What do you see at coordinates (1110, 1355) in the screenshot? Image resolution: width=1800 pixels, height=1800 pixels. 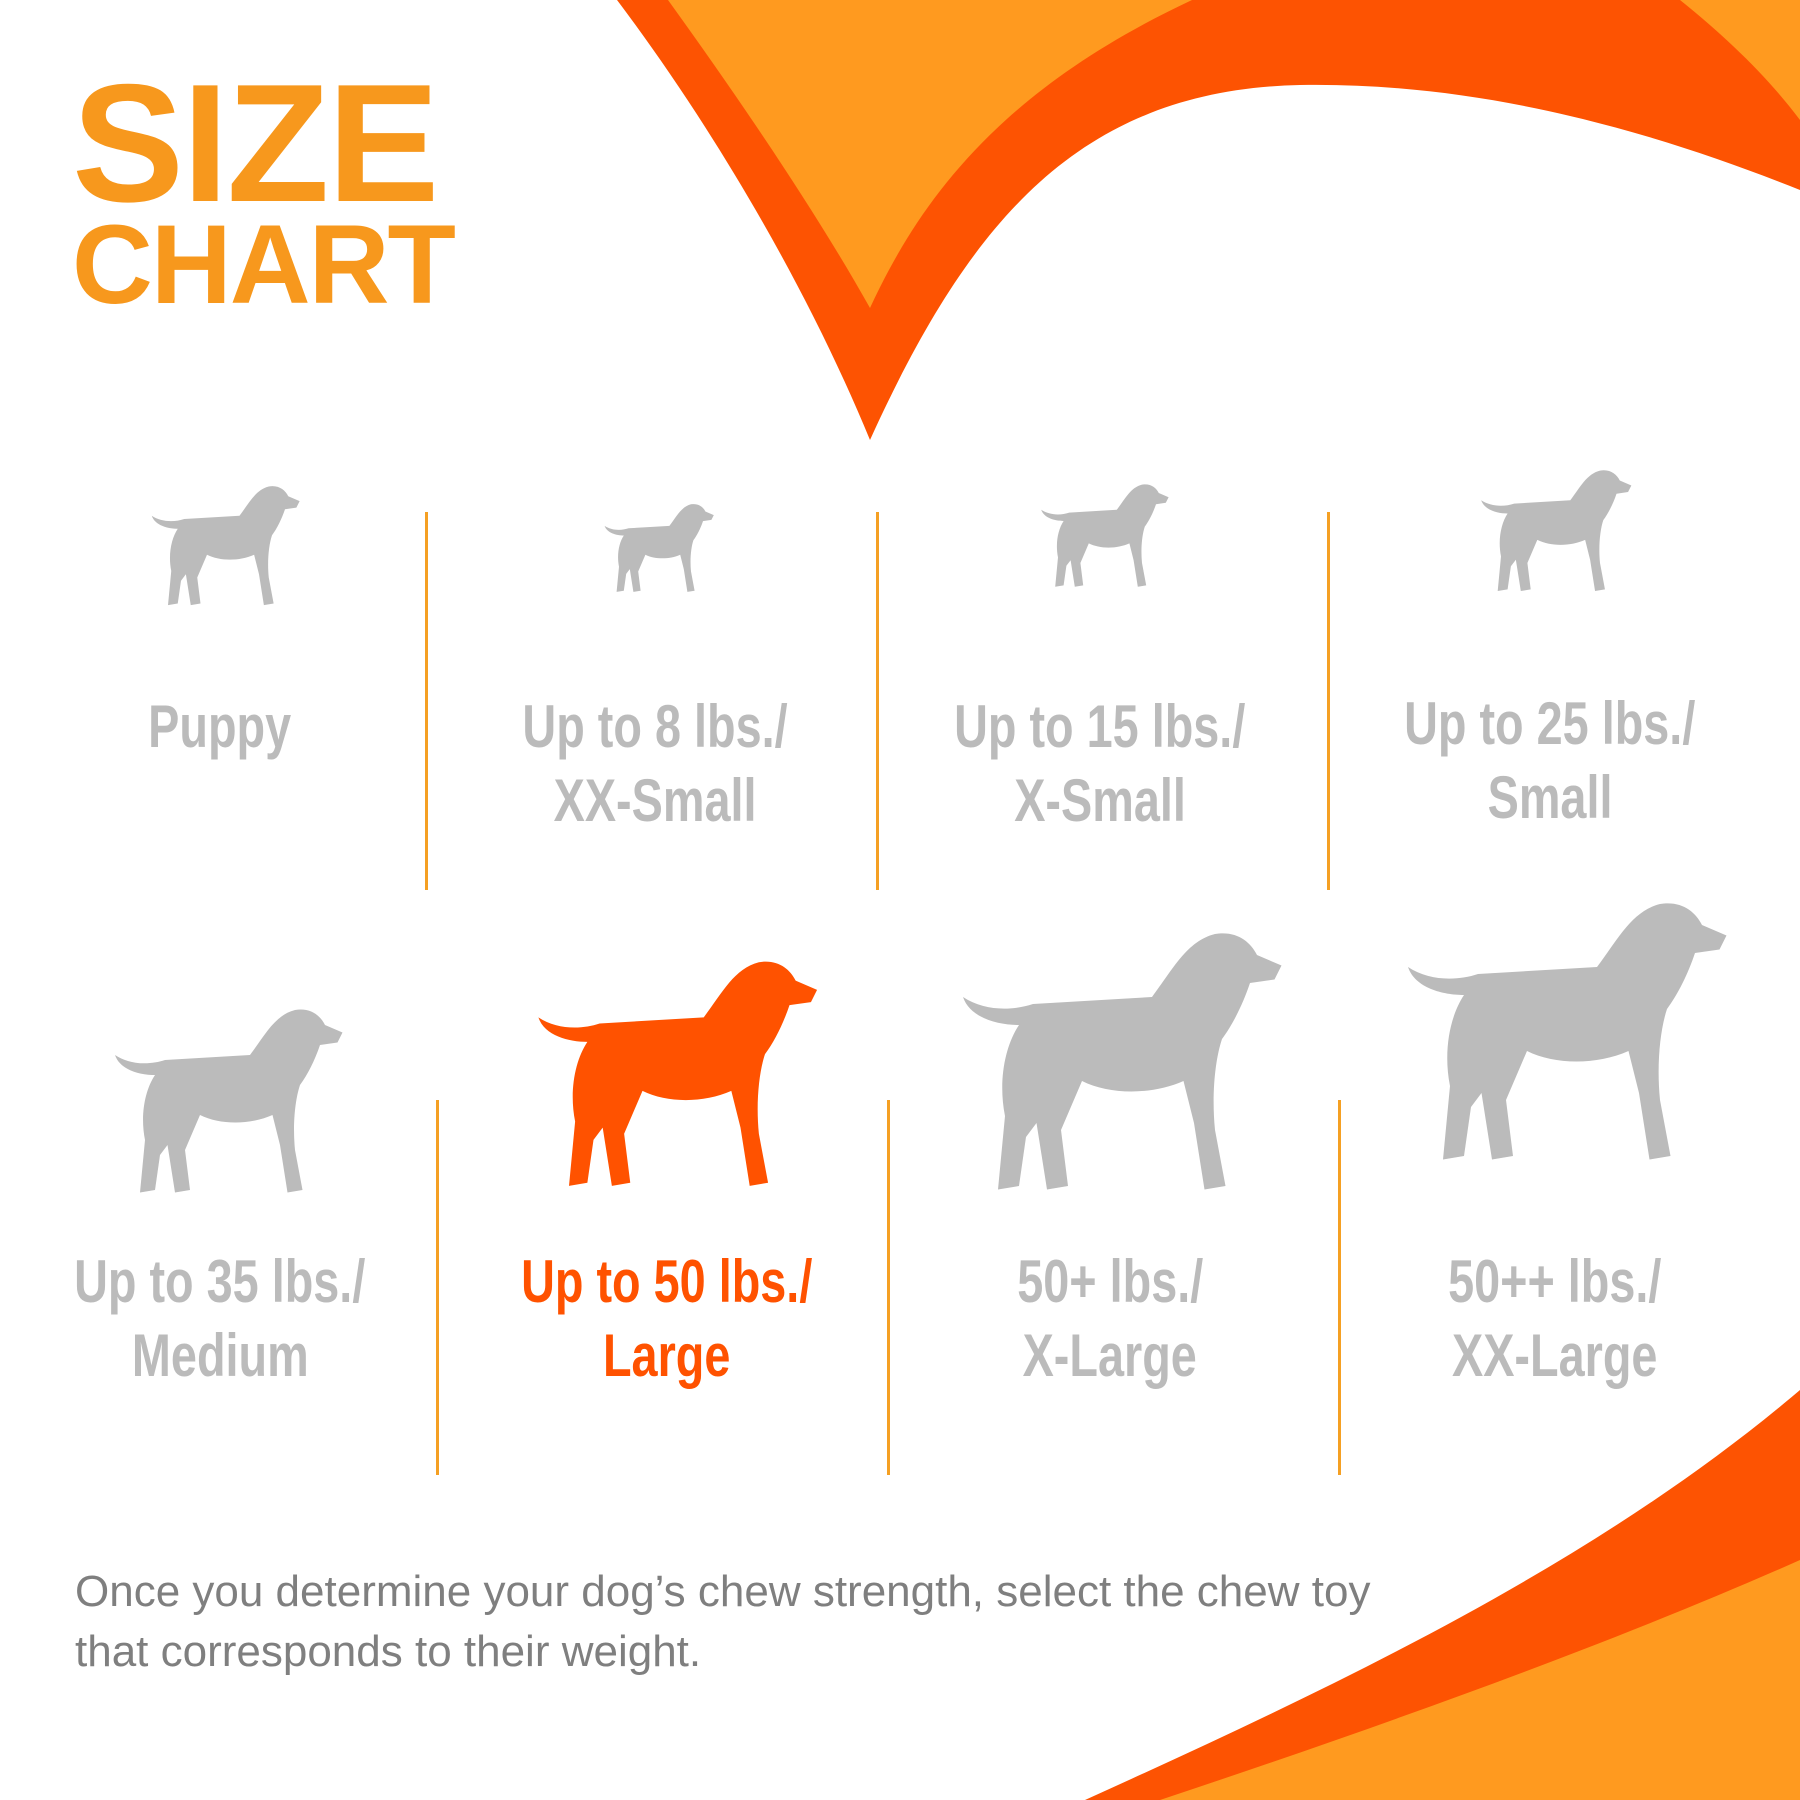 I see `size-label-line2: X-Large` at bounding box center [1110, 1355].